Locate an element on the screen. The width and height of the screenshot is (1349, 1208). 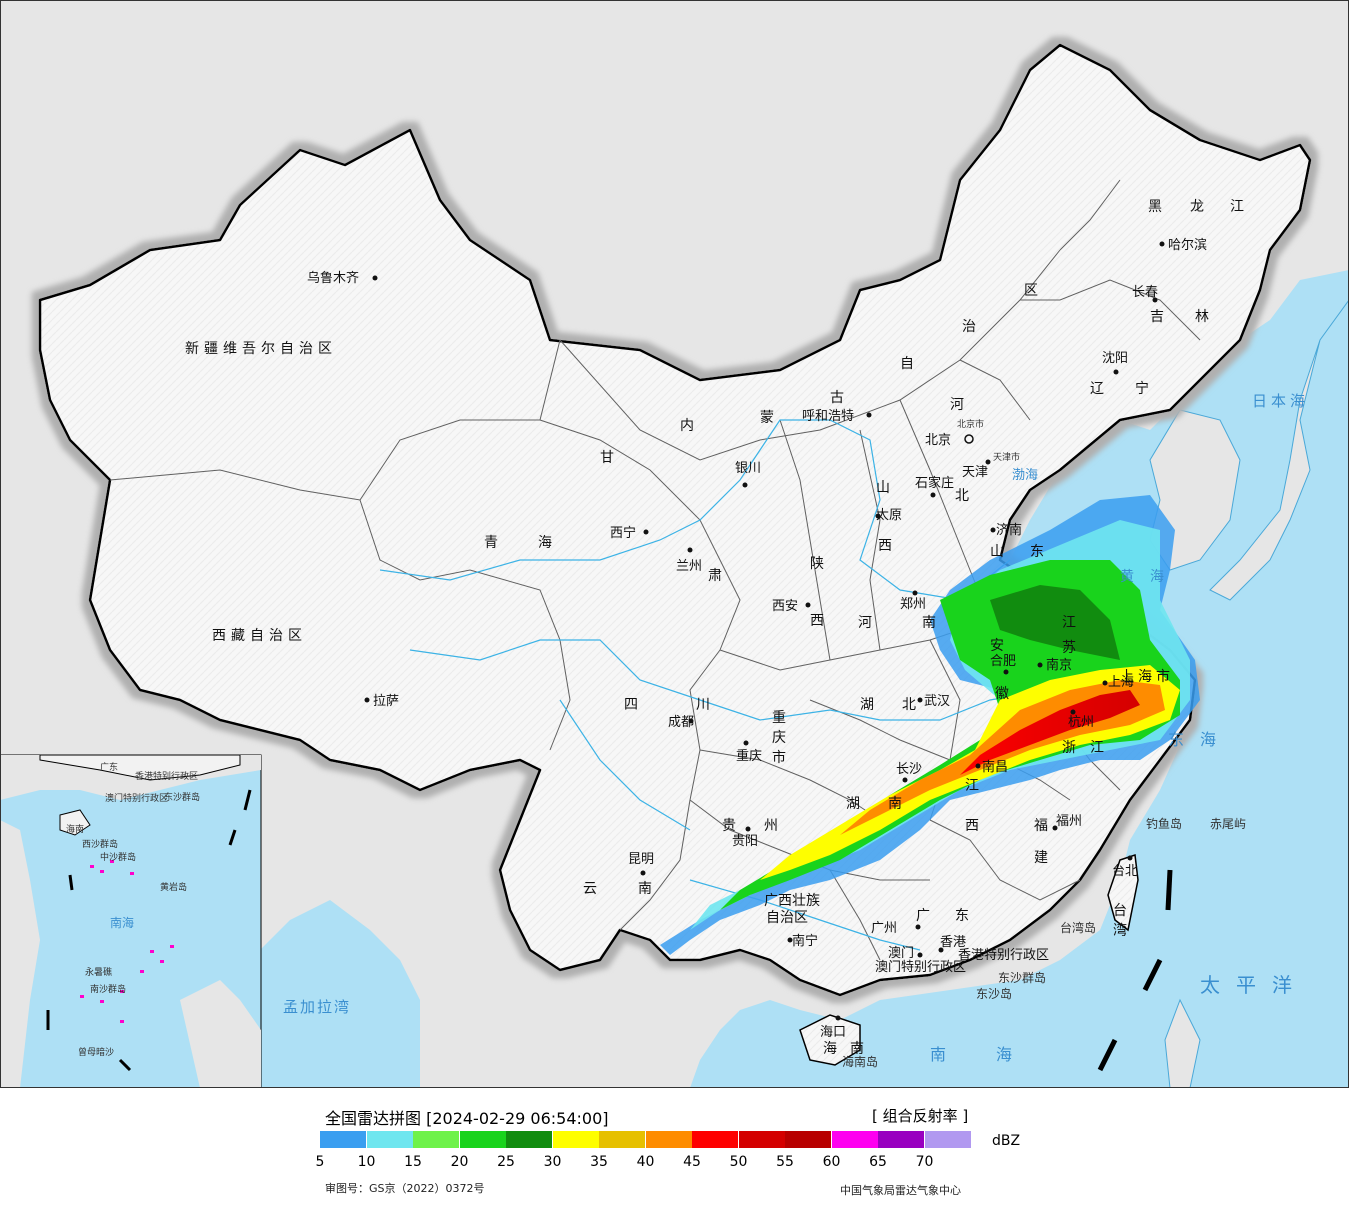
province-label: 苏 is located at coordinates (1069, 648).